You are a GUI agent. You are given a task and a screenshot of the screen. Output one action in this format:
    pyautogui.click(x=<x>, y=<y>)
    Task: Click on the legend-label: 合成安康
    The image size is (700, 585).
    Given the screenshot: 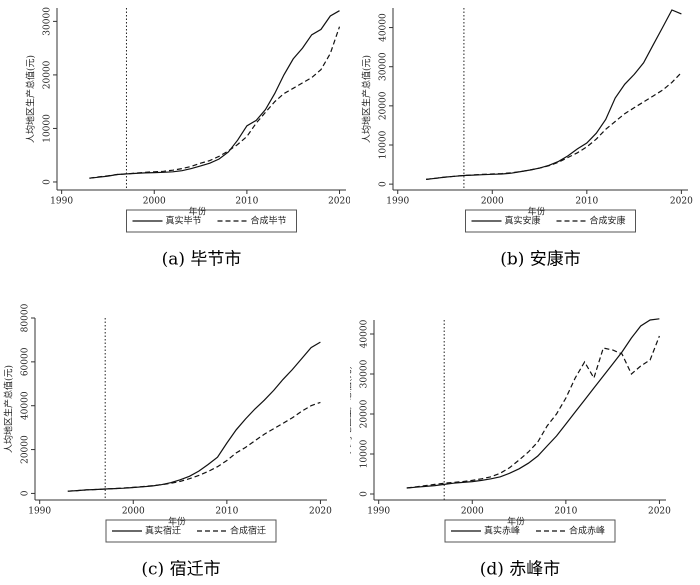 What is the action you would take?
    pyautogui.click(x=608, y=221)
    